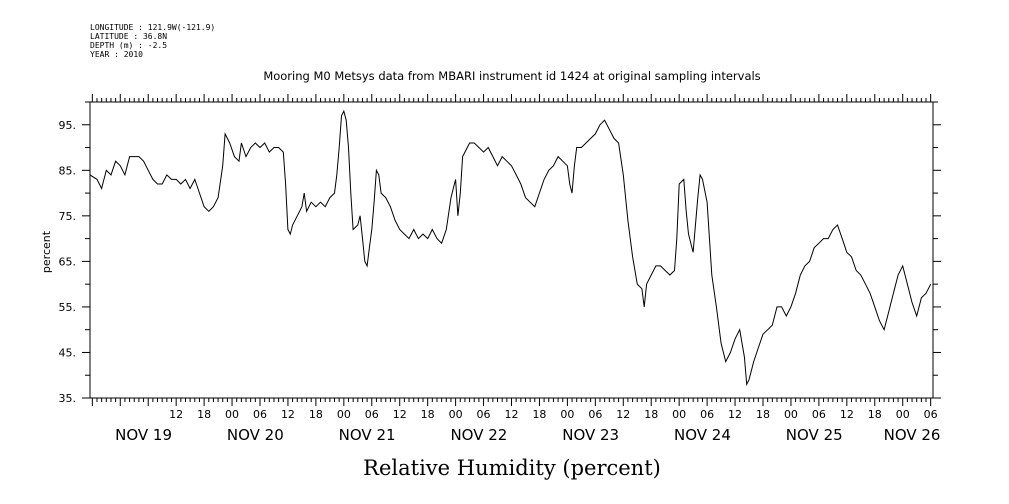  I want to click on depth-text: DEPTH (m) : -2.5, so click(128, 45).